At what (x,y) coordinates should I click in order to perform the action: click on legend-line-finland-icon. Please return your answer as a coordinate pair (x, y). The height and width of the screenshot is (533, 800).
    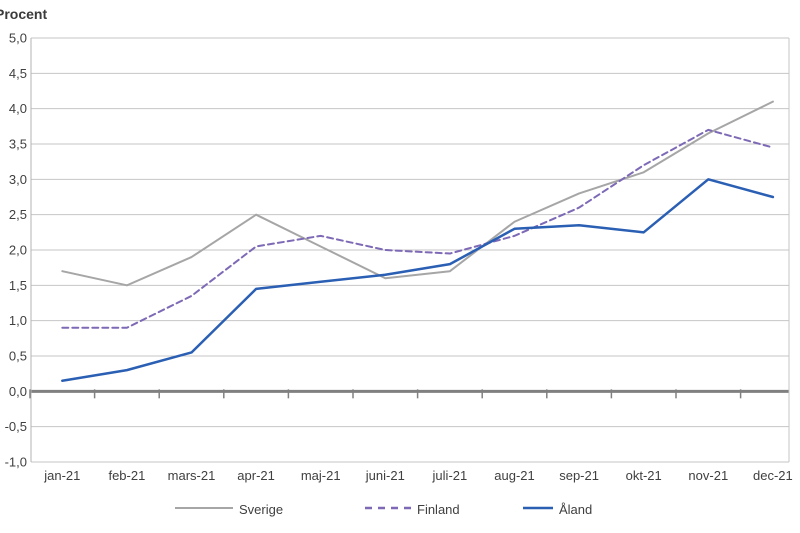
    Looking at the image, I should click on (388, 509).